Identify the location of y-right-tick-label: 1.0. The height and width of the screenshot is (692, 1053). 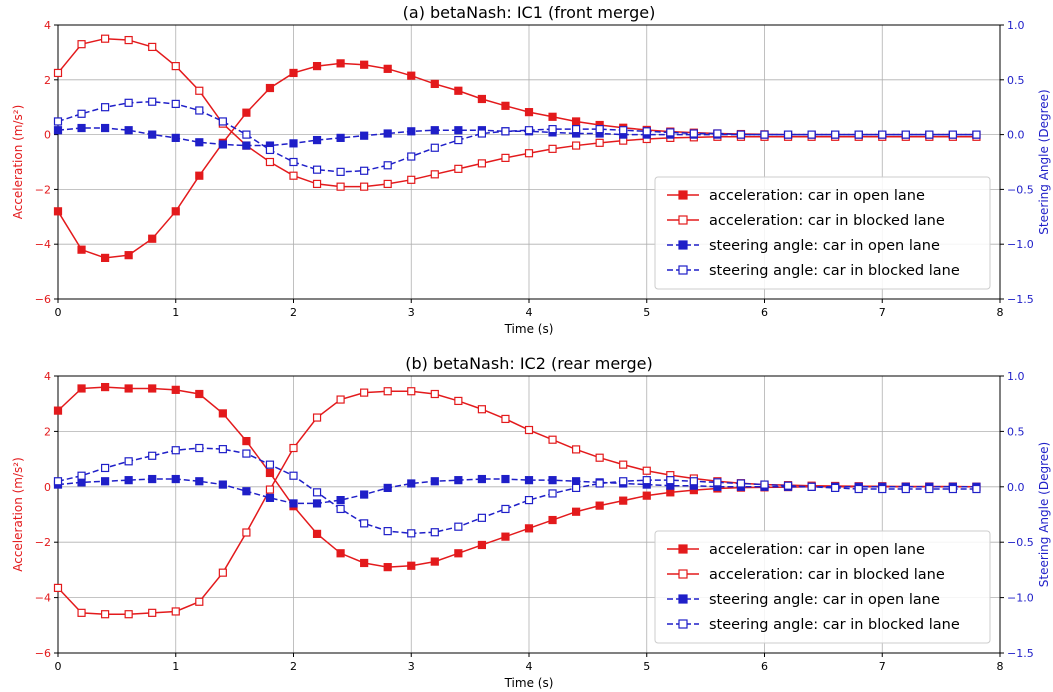
(1016, 376).